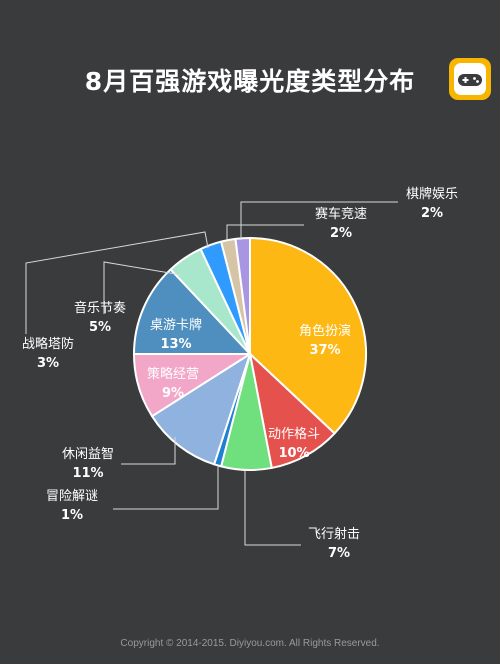 This screenshot has width=500, height=664. What do you see at coordinates (432, 194) in the screenshot?
I see `slice-label: 棋牌娱乐` at bounding box center [432, 194].